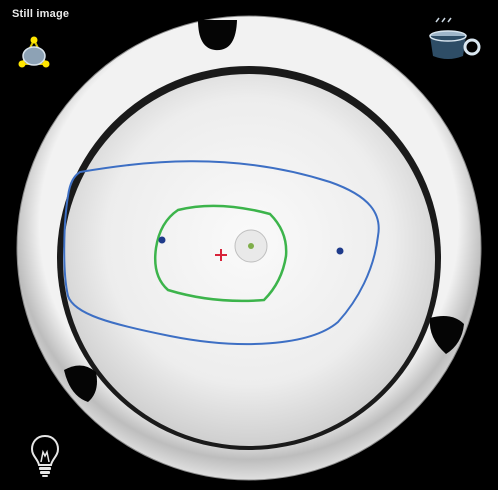 Image resolution: width=498 pixels, height=490 pixels. Describe the element at coordinates (251, 246) in the screenshot. I see `optical-center-dot` at that location.